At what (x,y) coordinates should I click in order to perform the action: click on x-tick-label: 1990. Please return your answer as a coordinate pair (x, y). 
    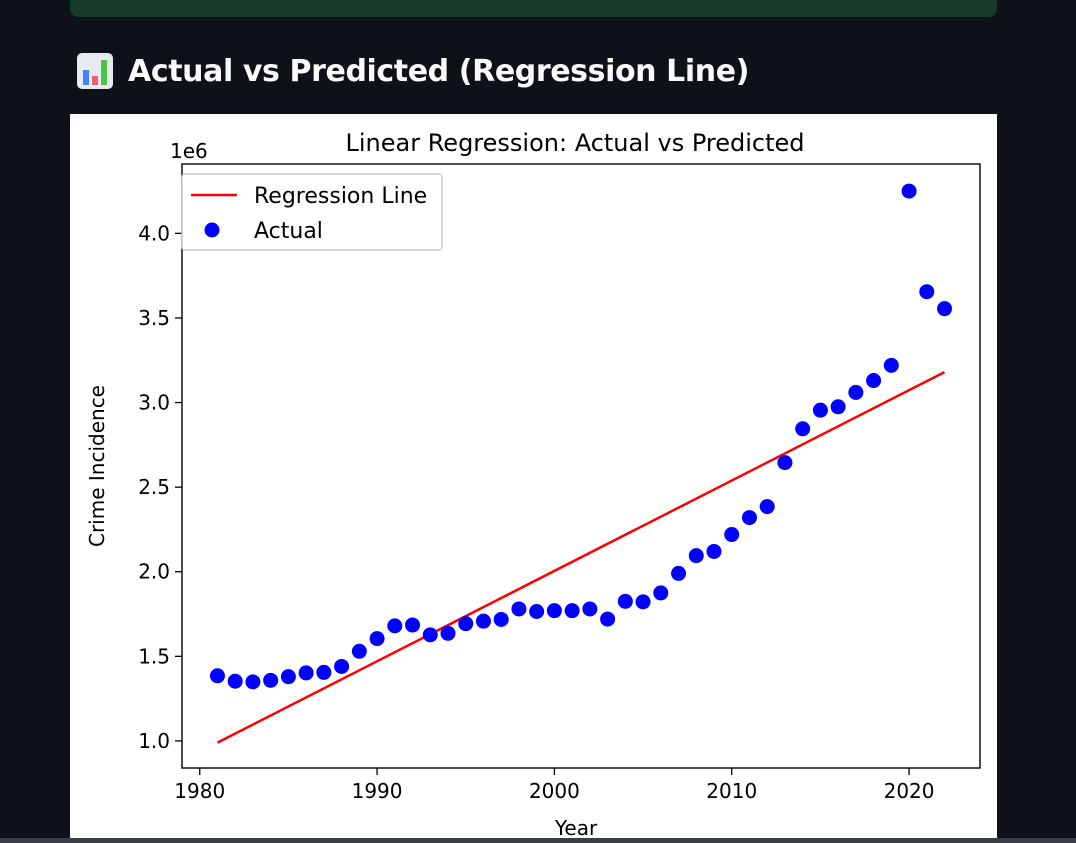
    Looking at the image, I should click on (377, 791).